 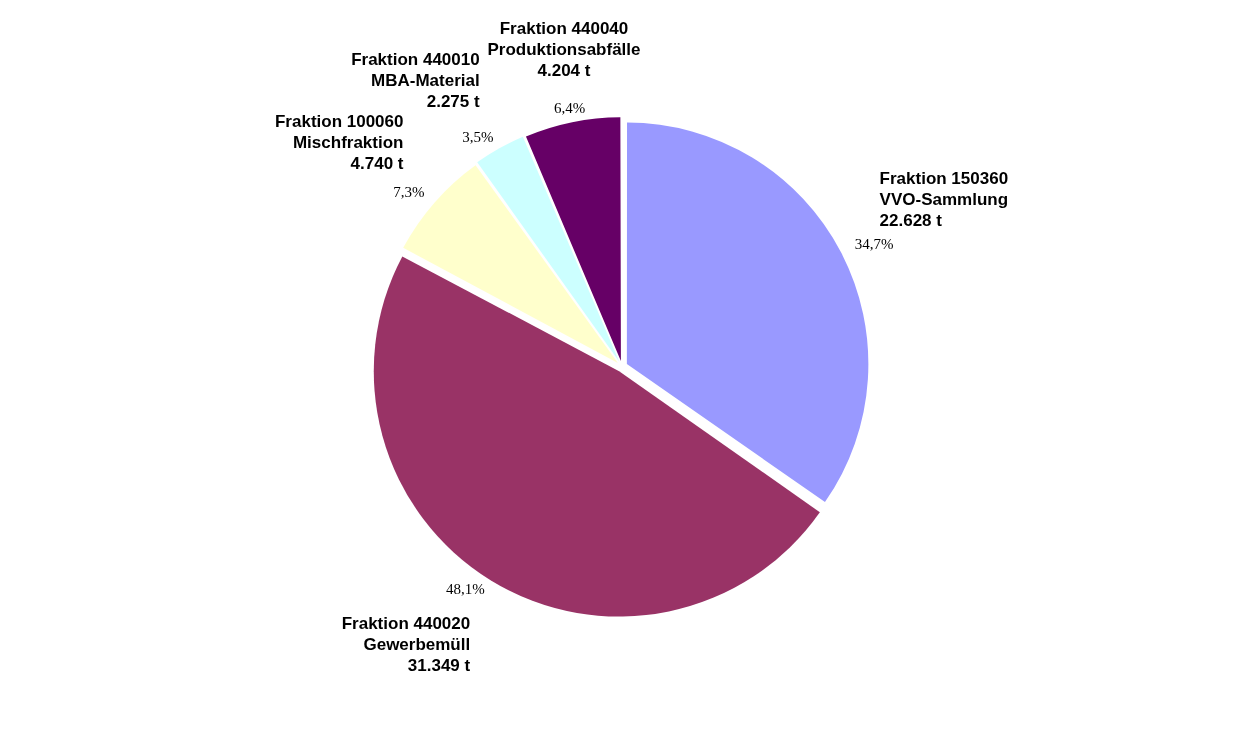 What do you see at coordinates (478, 136) in the screenshot?
I see `data-label: 3,5%` at bounding box center [478, 136].